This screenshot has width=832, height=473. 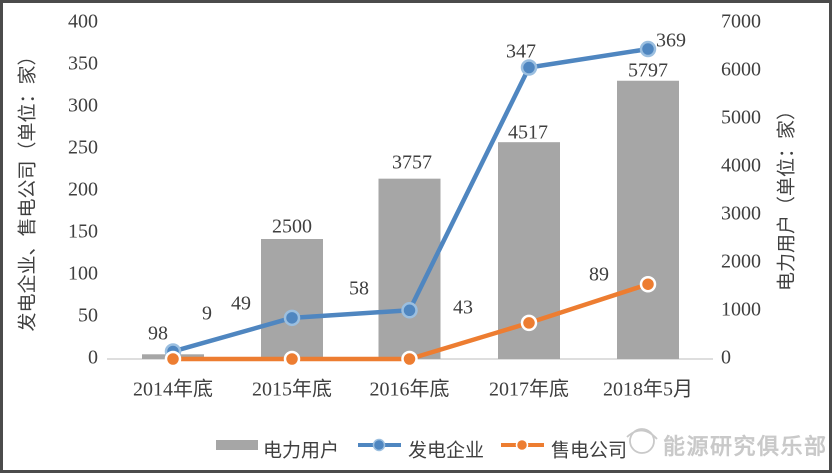 What do you see at coordinates (446, 450) in the screenshot?
I see `legend-label-generation: 发电企业` at bounding box center [446, 450].